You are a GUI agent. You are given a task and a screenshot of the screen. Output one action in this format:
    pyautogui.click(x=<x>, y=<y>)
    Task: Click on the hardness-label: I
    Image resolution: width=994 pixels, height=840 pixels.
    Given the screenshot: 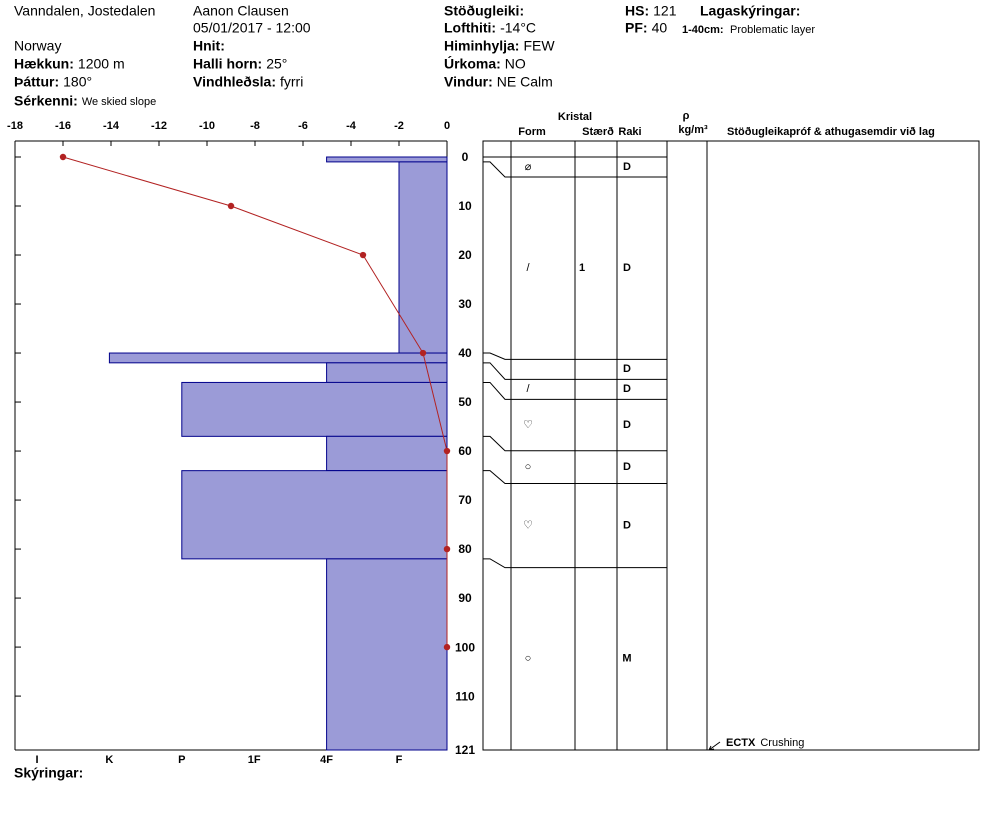 What is the action you would take?
    pyautogui.click(x=36, y=760)
    